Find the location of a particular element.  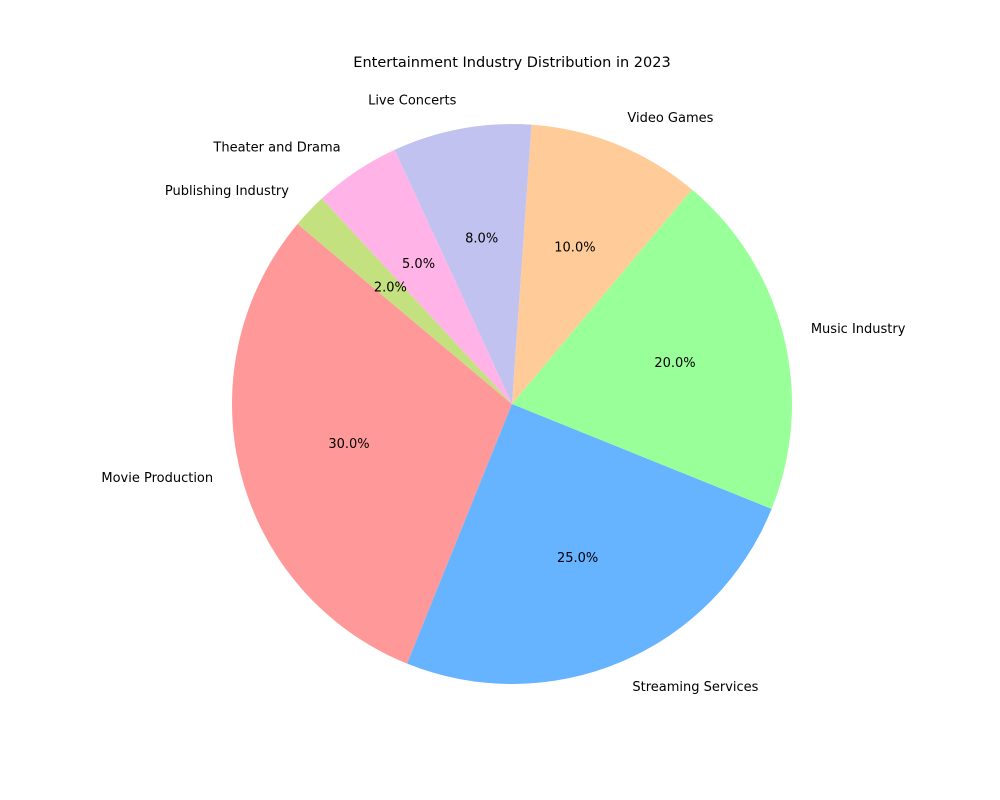

slice-percent-label: 8.0% is located at coordinates (481, 238).